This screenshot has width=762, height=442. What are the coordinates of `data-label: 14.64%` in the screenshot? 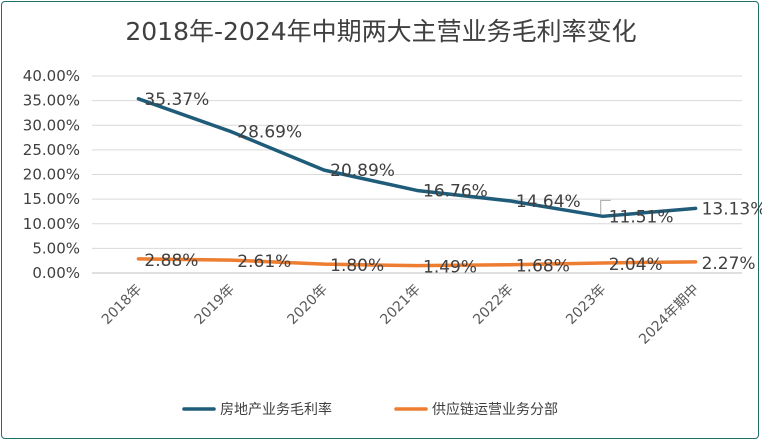 It's located at (548, 202).